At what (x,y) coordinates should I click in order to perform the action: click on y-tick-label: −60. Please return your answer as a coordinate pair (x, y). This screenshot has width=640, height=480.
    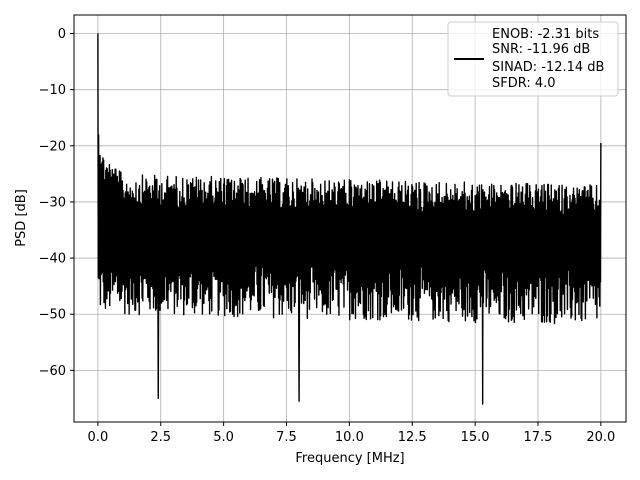
    Looking at the image, I should click on (52, 371).